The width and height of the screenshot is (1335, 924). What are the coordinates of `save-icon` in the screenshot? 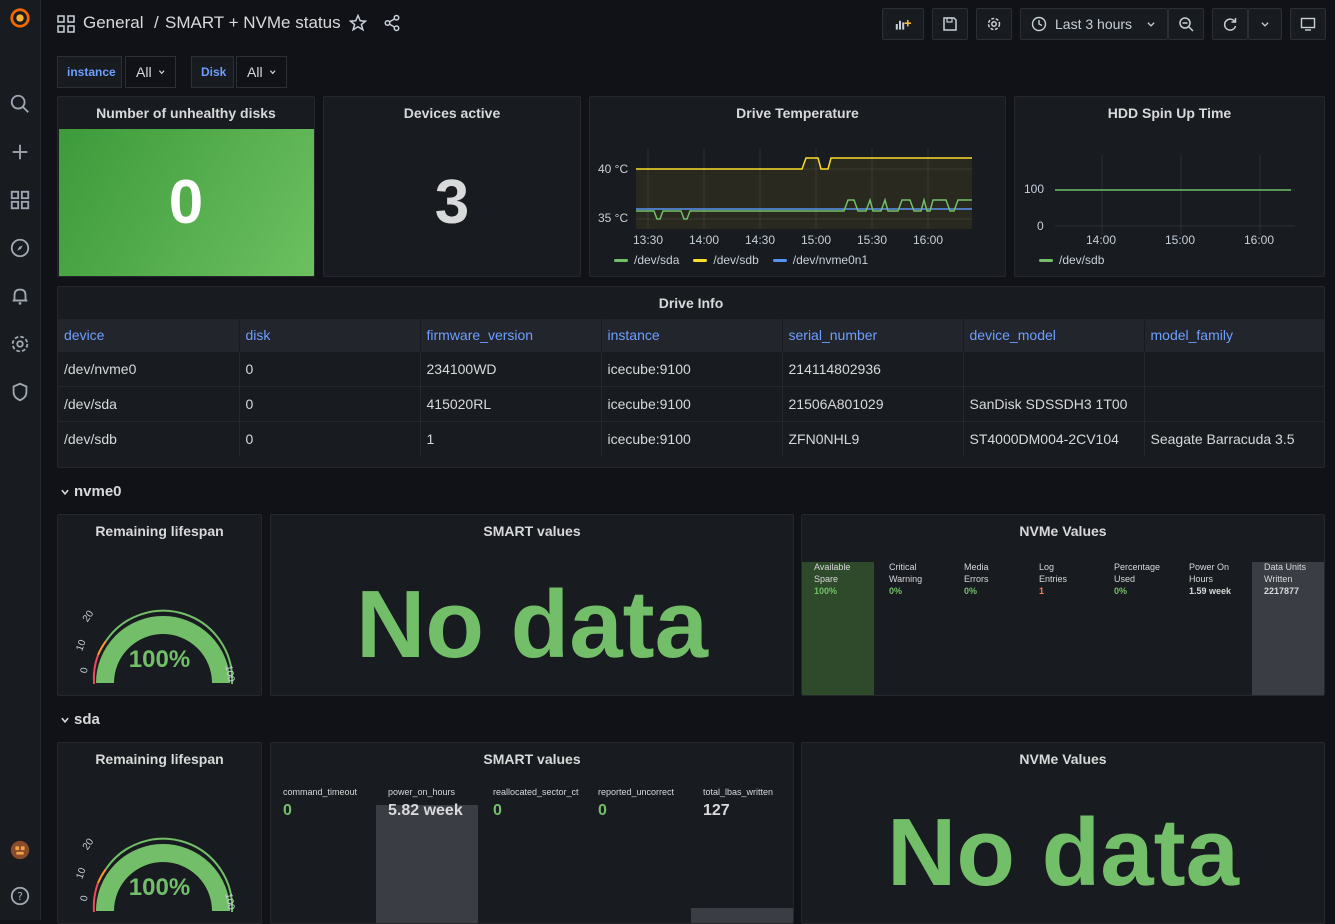 It's located at (950, 24).